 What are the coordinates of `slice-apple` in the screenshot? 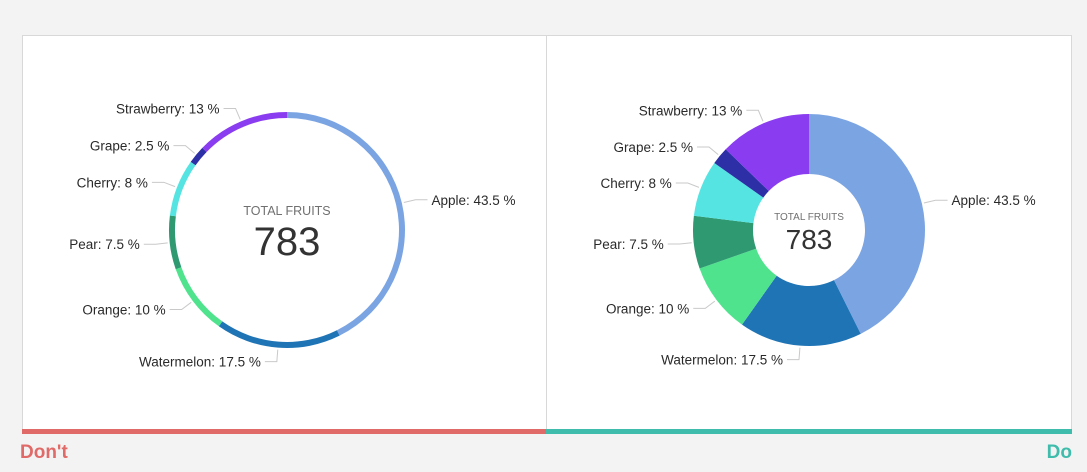 It's located at (867, 224).